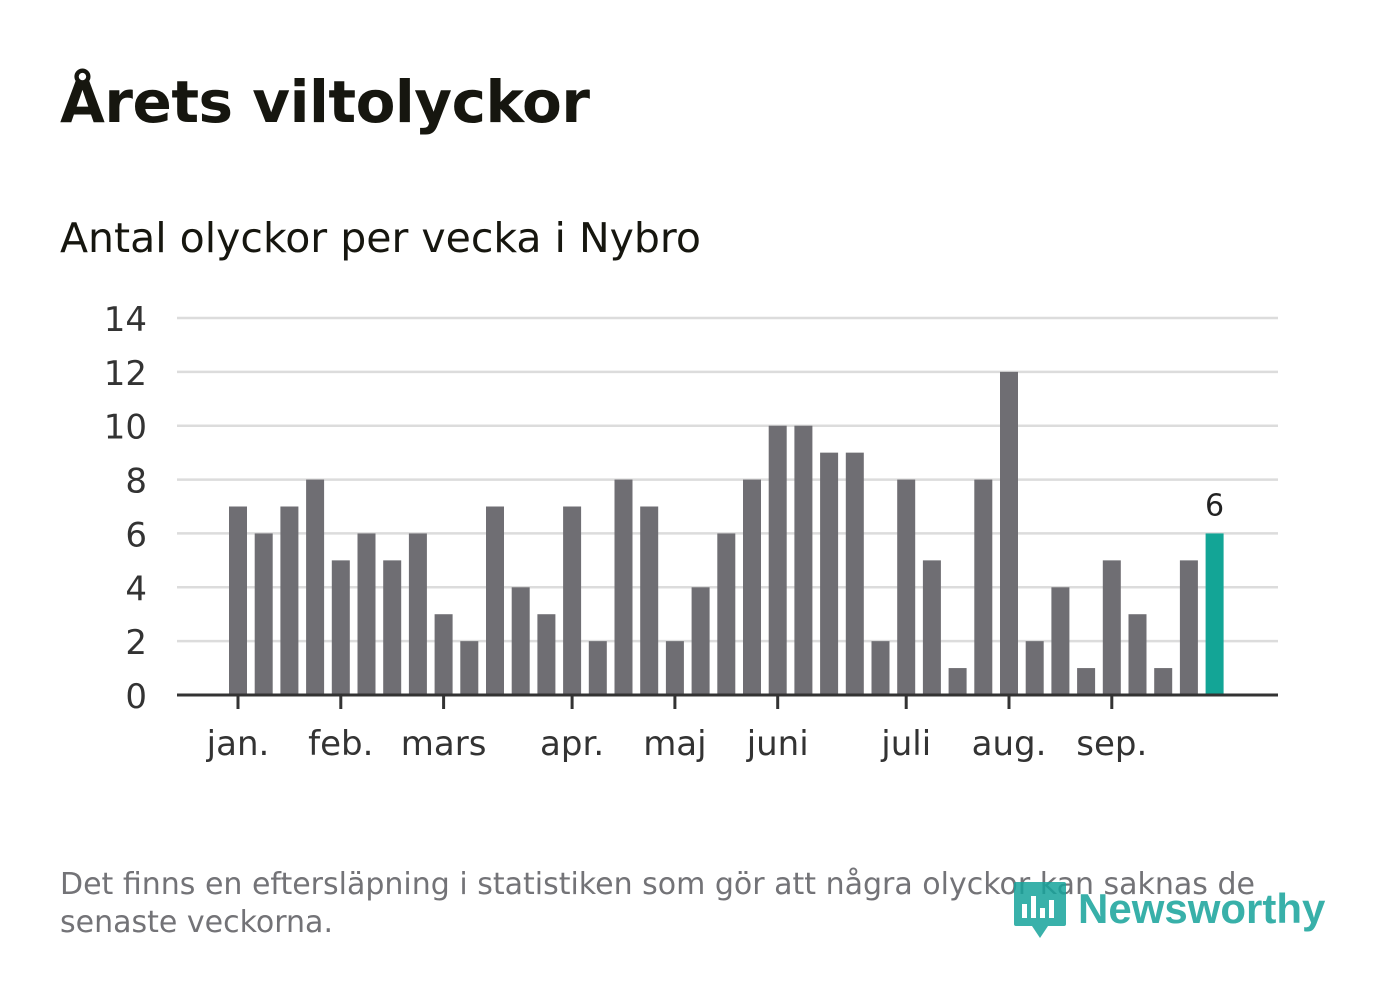 Image resolution: width=1382 pixels, height=999 pixels. I want to click on y-tick-label: 4, so click(136, 589).